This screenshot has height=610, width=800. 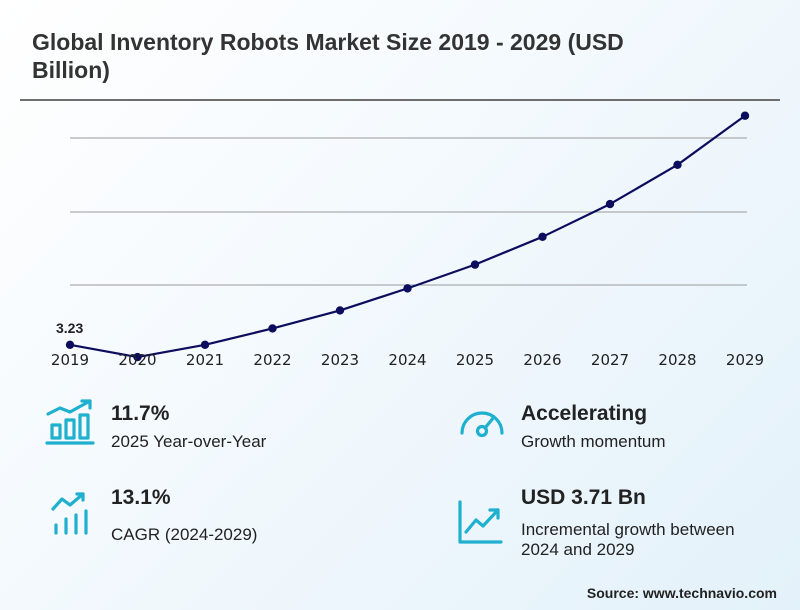 What do you see at coordinates (70, 345) in the screenshot?
I see `data-point-2019` at bounding box center [70, 345].